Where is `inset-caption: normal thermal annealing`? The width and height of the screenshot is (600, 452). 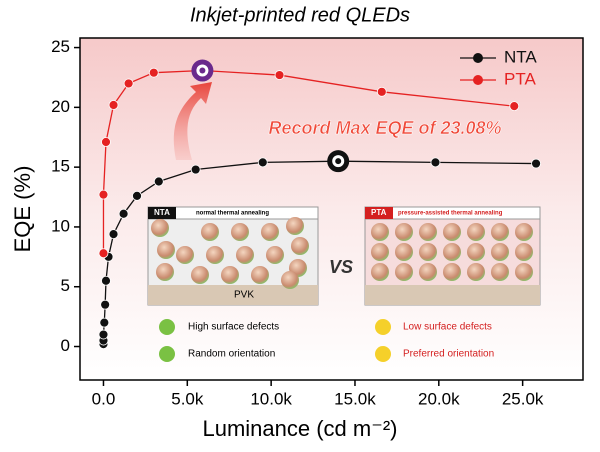 inset-caption: normal thermal annealing is located at coordinates (232, 214).